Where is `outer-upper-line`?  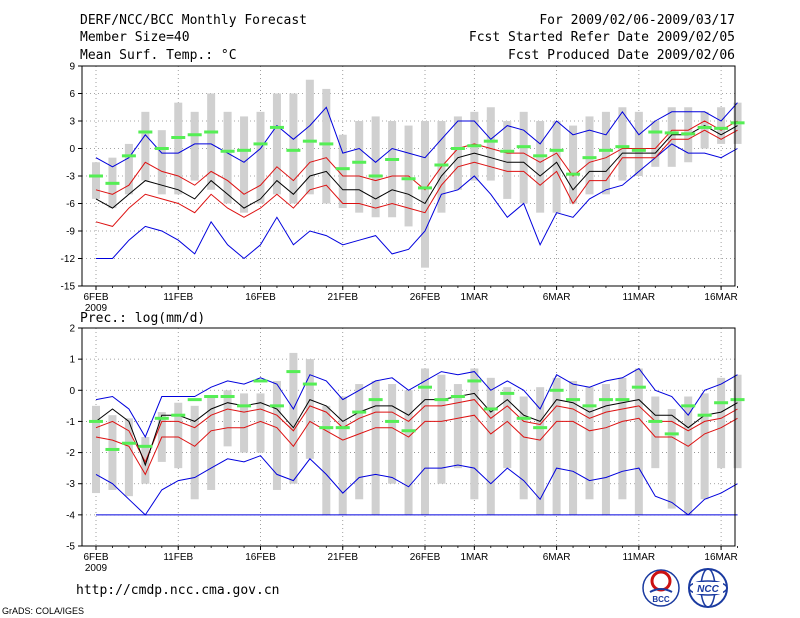
outer-upper-line is located at coordinates (416, 403).